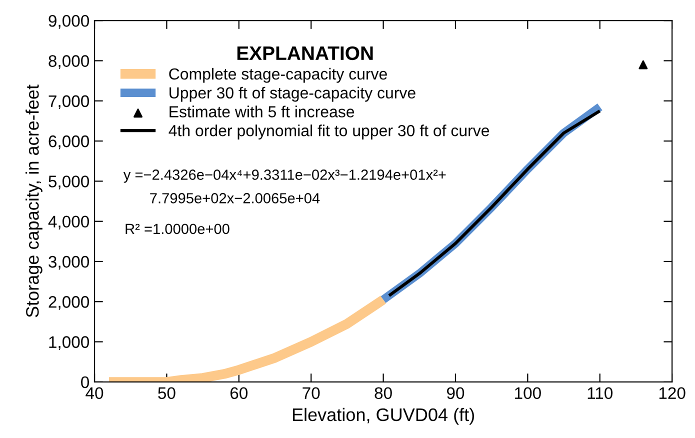  Describe the element at coordinates (284, 176) in the screenshot. I see `annotation: y =−2.4326e−04x⁴+9.3311e−02x³−1.2194e+01x²+` at that location.